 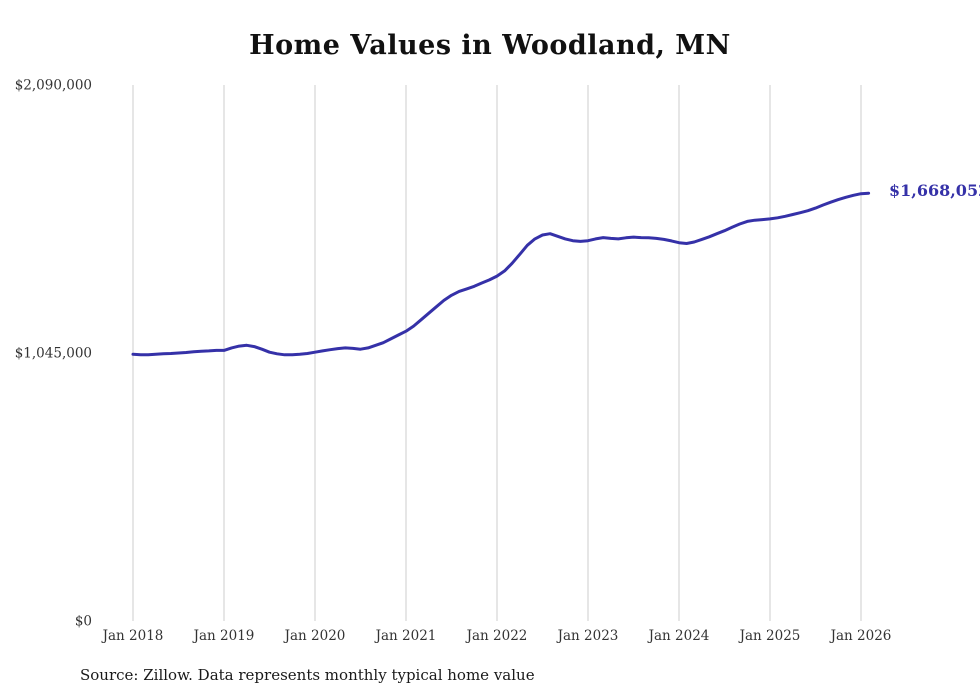 What do you see at coordinates (53, 86) in the screenshot?
I see `y-tick-label: $2,090,000` at bounding box center [53, 86].